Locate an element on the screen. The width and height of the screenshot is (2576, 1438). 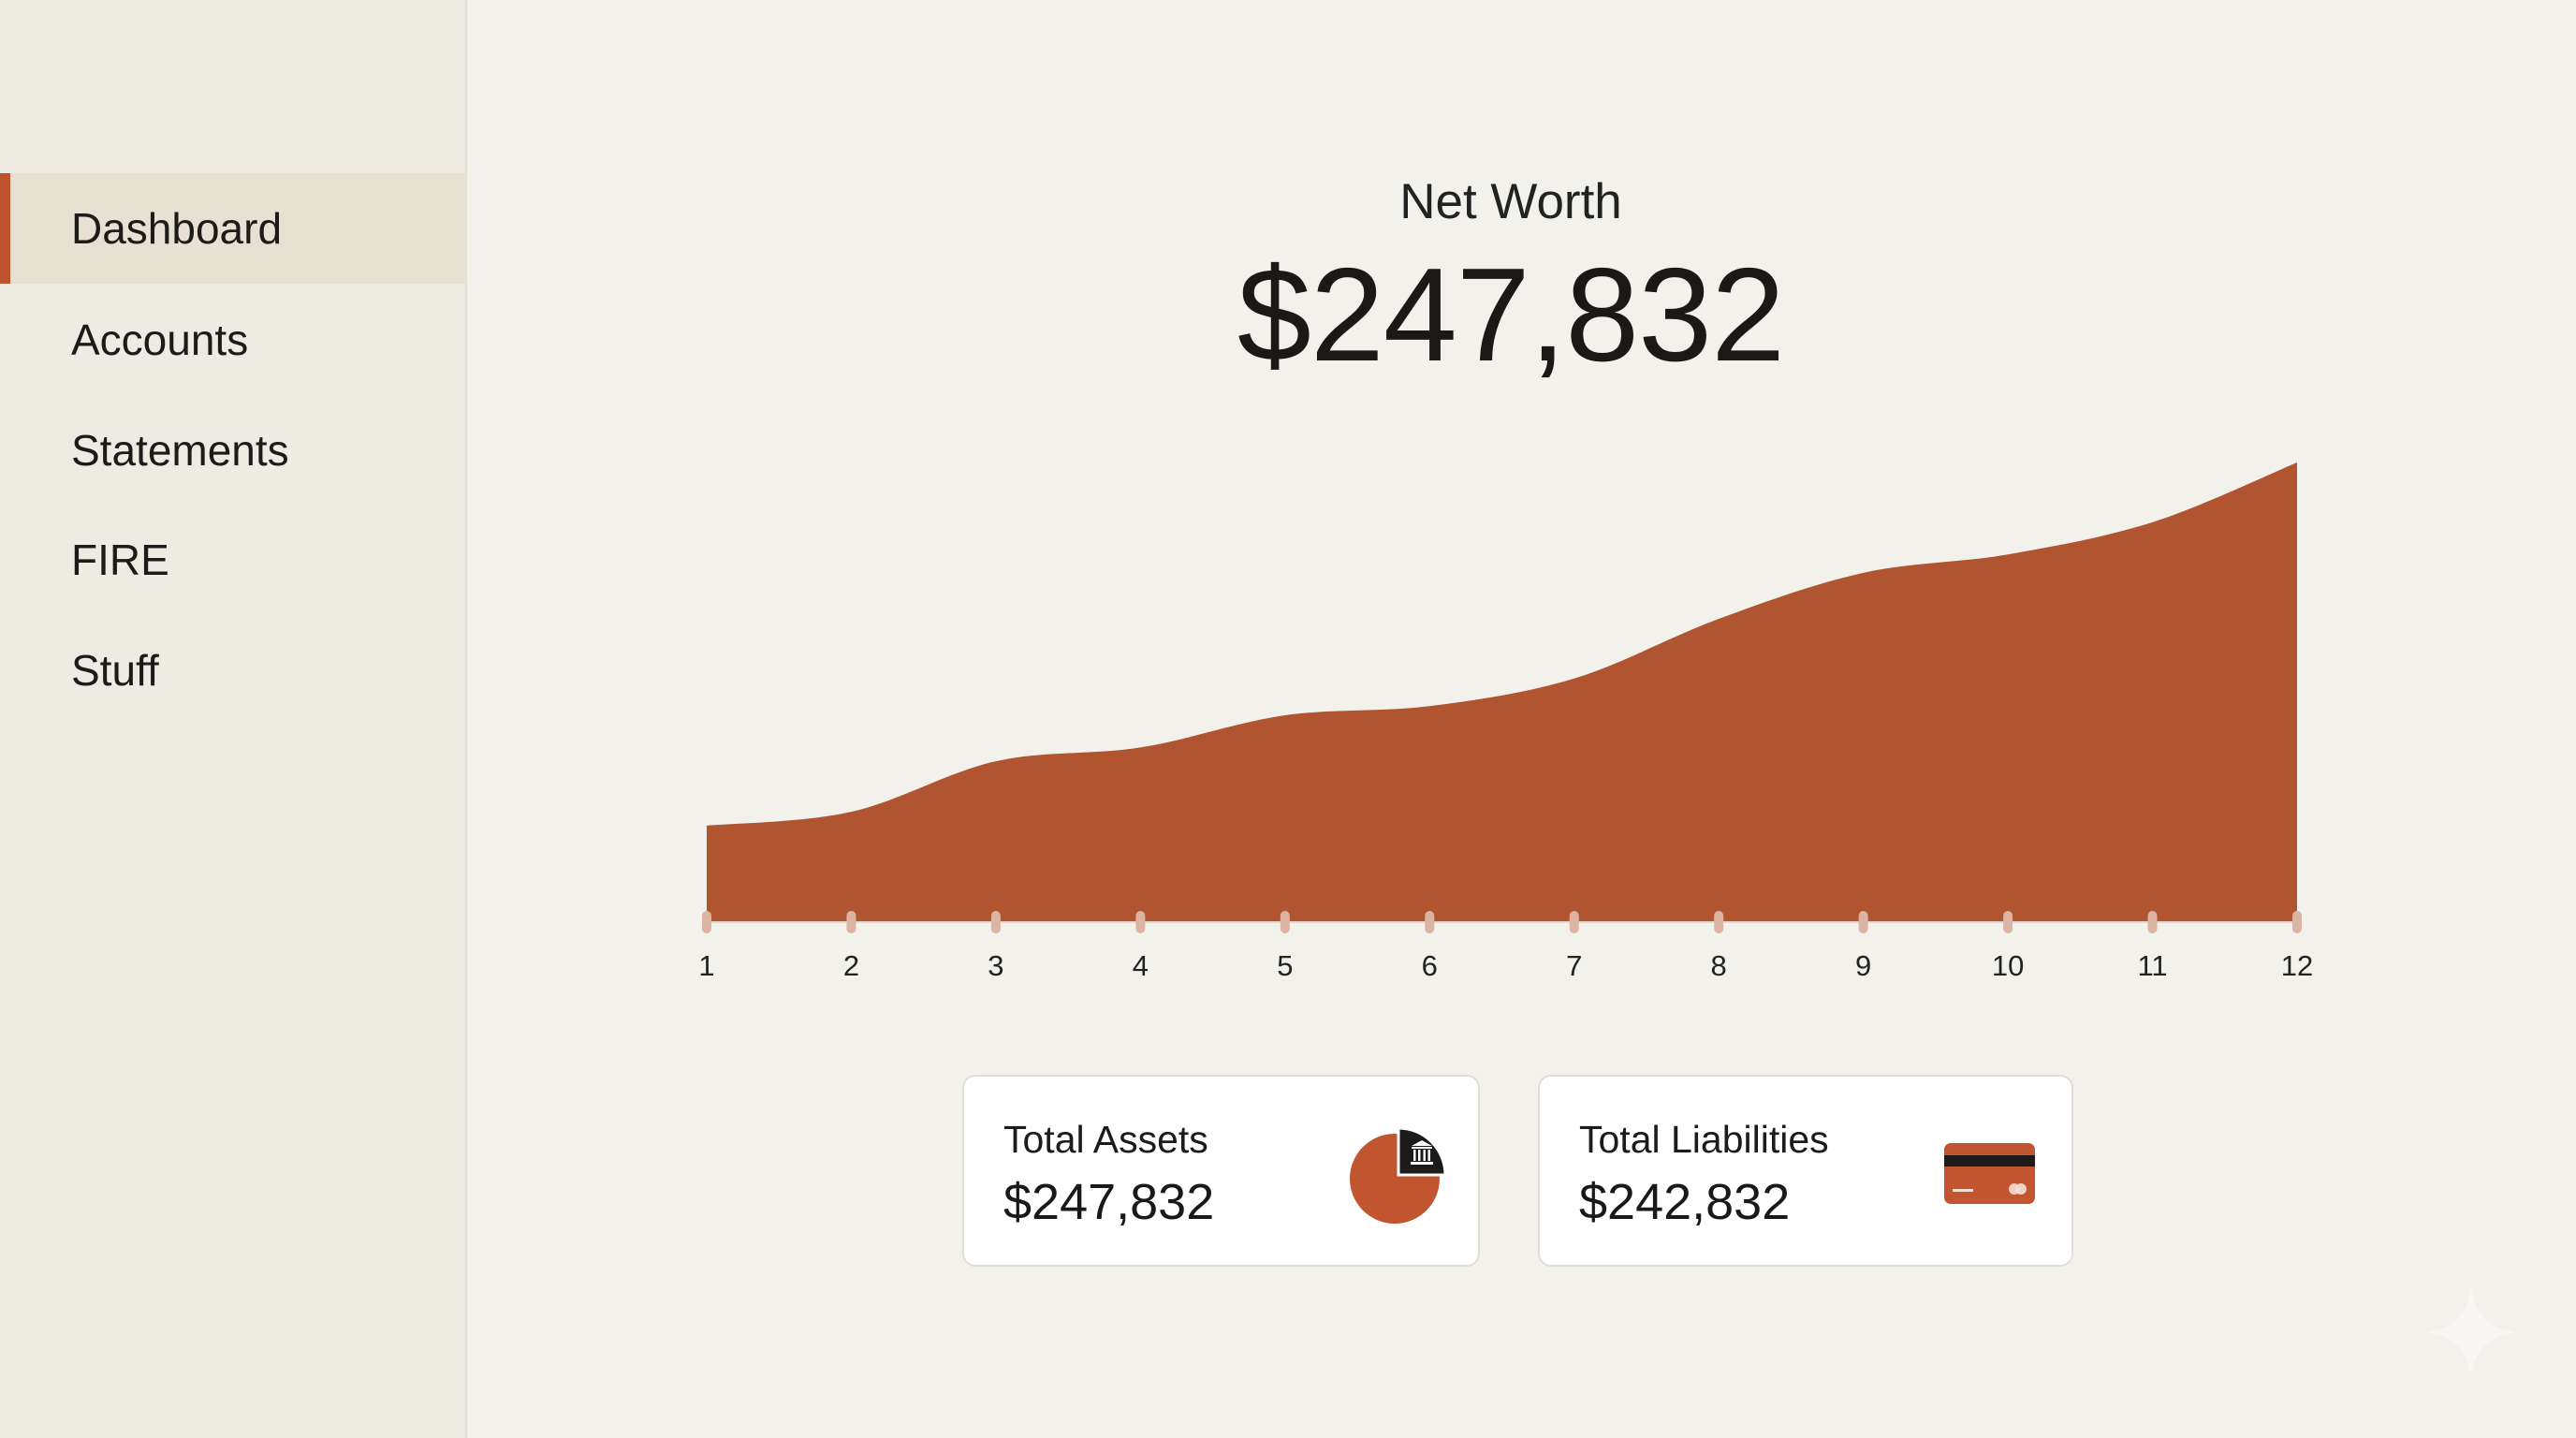
sidebar-item-dashboard: Dashboard is located at coordinates (232, 228).